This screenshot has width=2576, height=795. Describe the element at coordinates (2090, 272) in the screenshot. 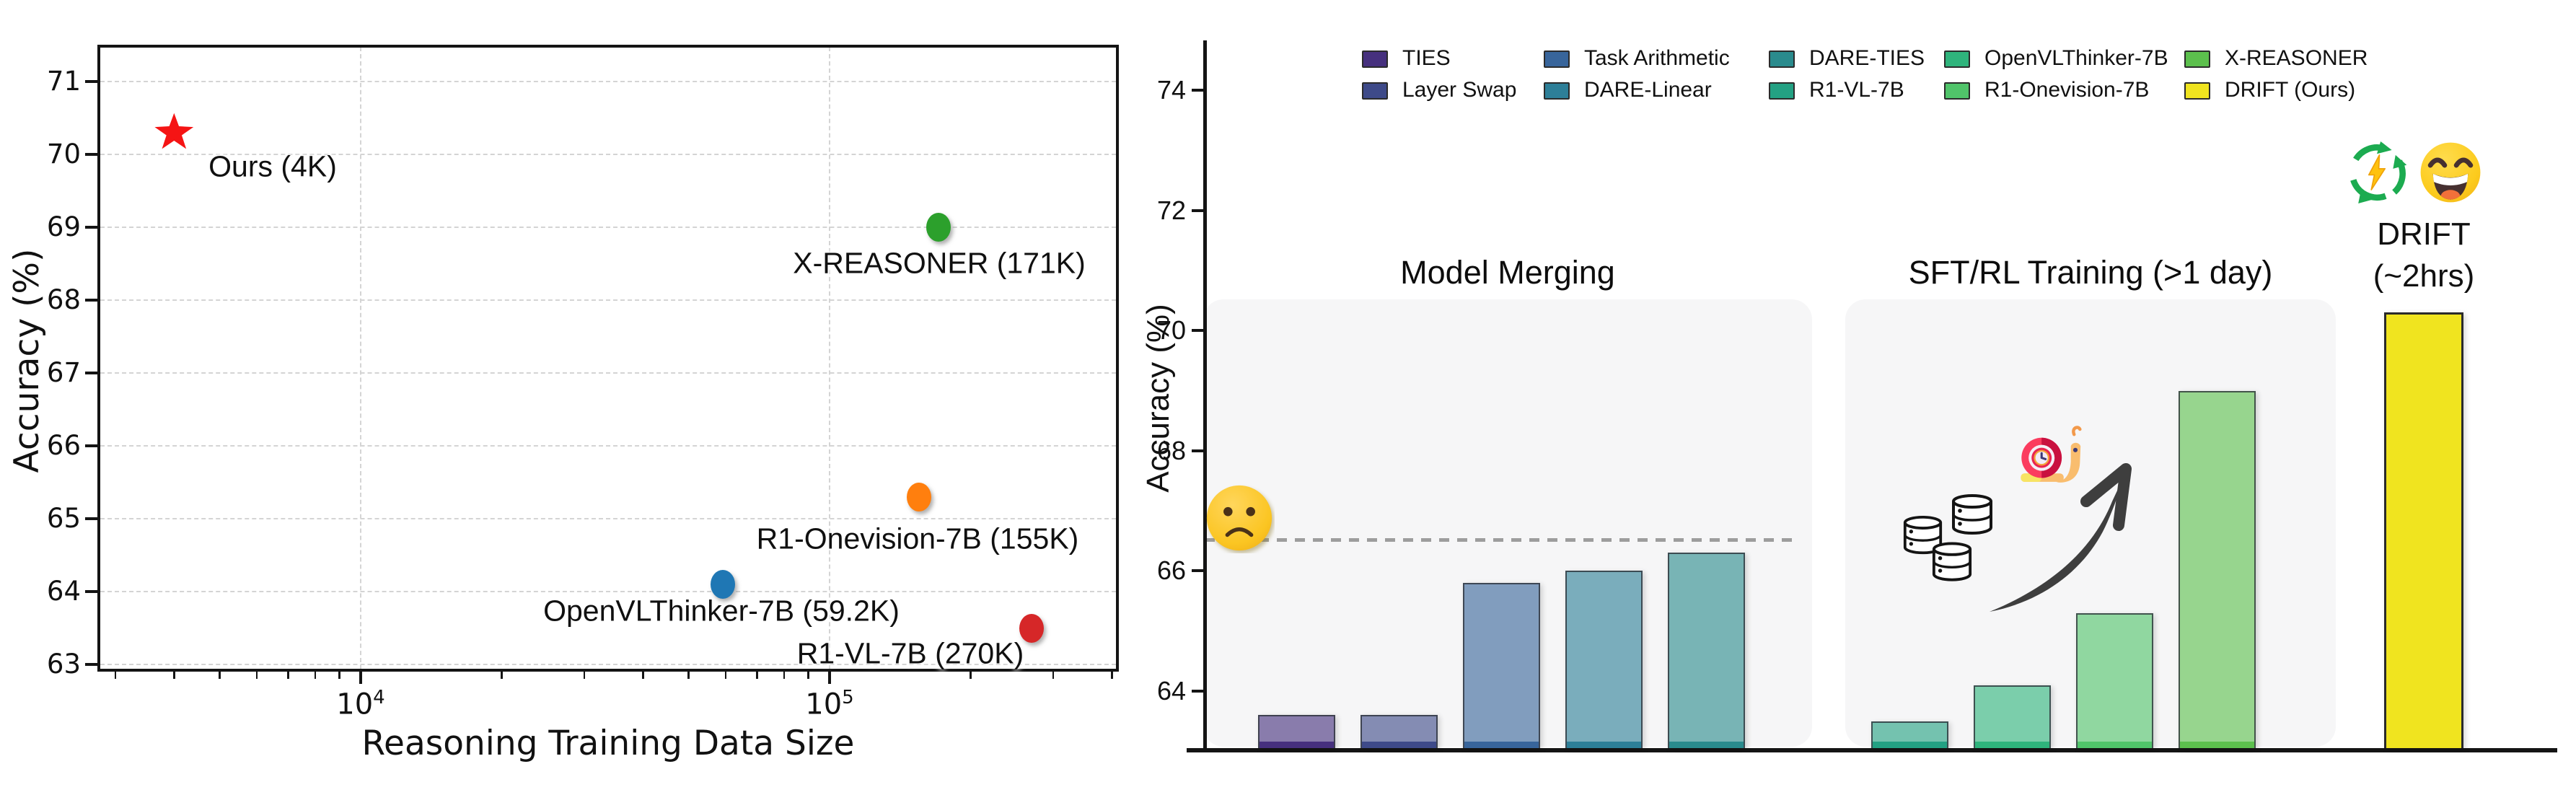

I see `group-title-sft-rl-training: SFT/RL Training (>1 day)` at that location.